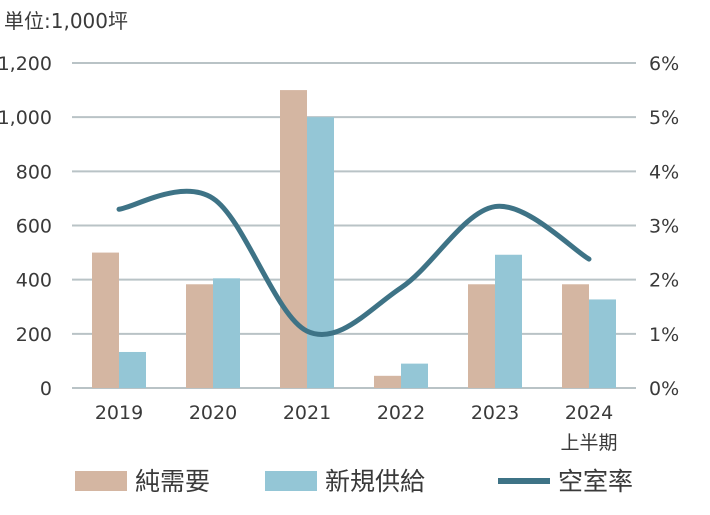 Image resolution: width=710 pixels, height=515 pixels. What do you see at coordinates (602, 343) in the screenshot?
I see `bar-新規供給-2024` at bounding box center [602, 343].